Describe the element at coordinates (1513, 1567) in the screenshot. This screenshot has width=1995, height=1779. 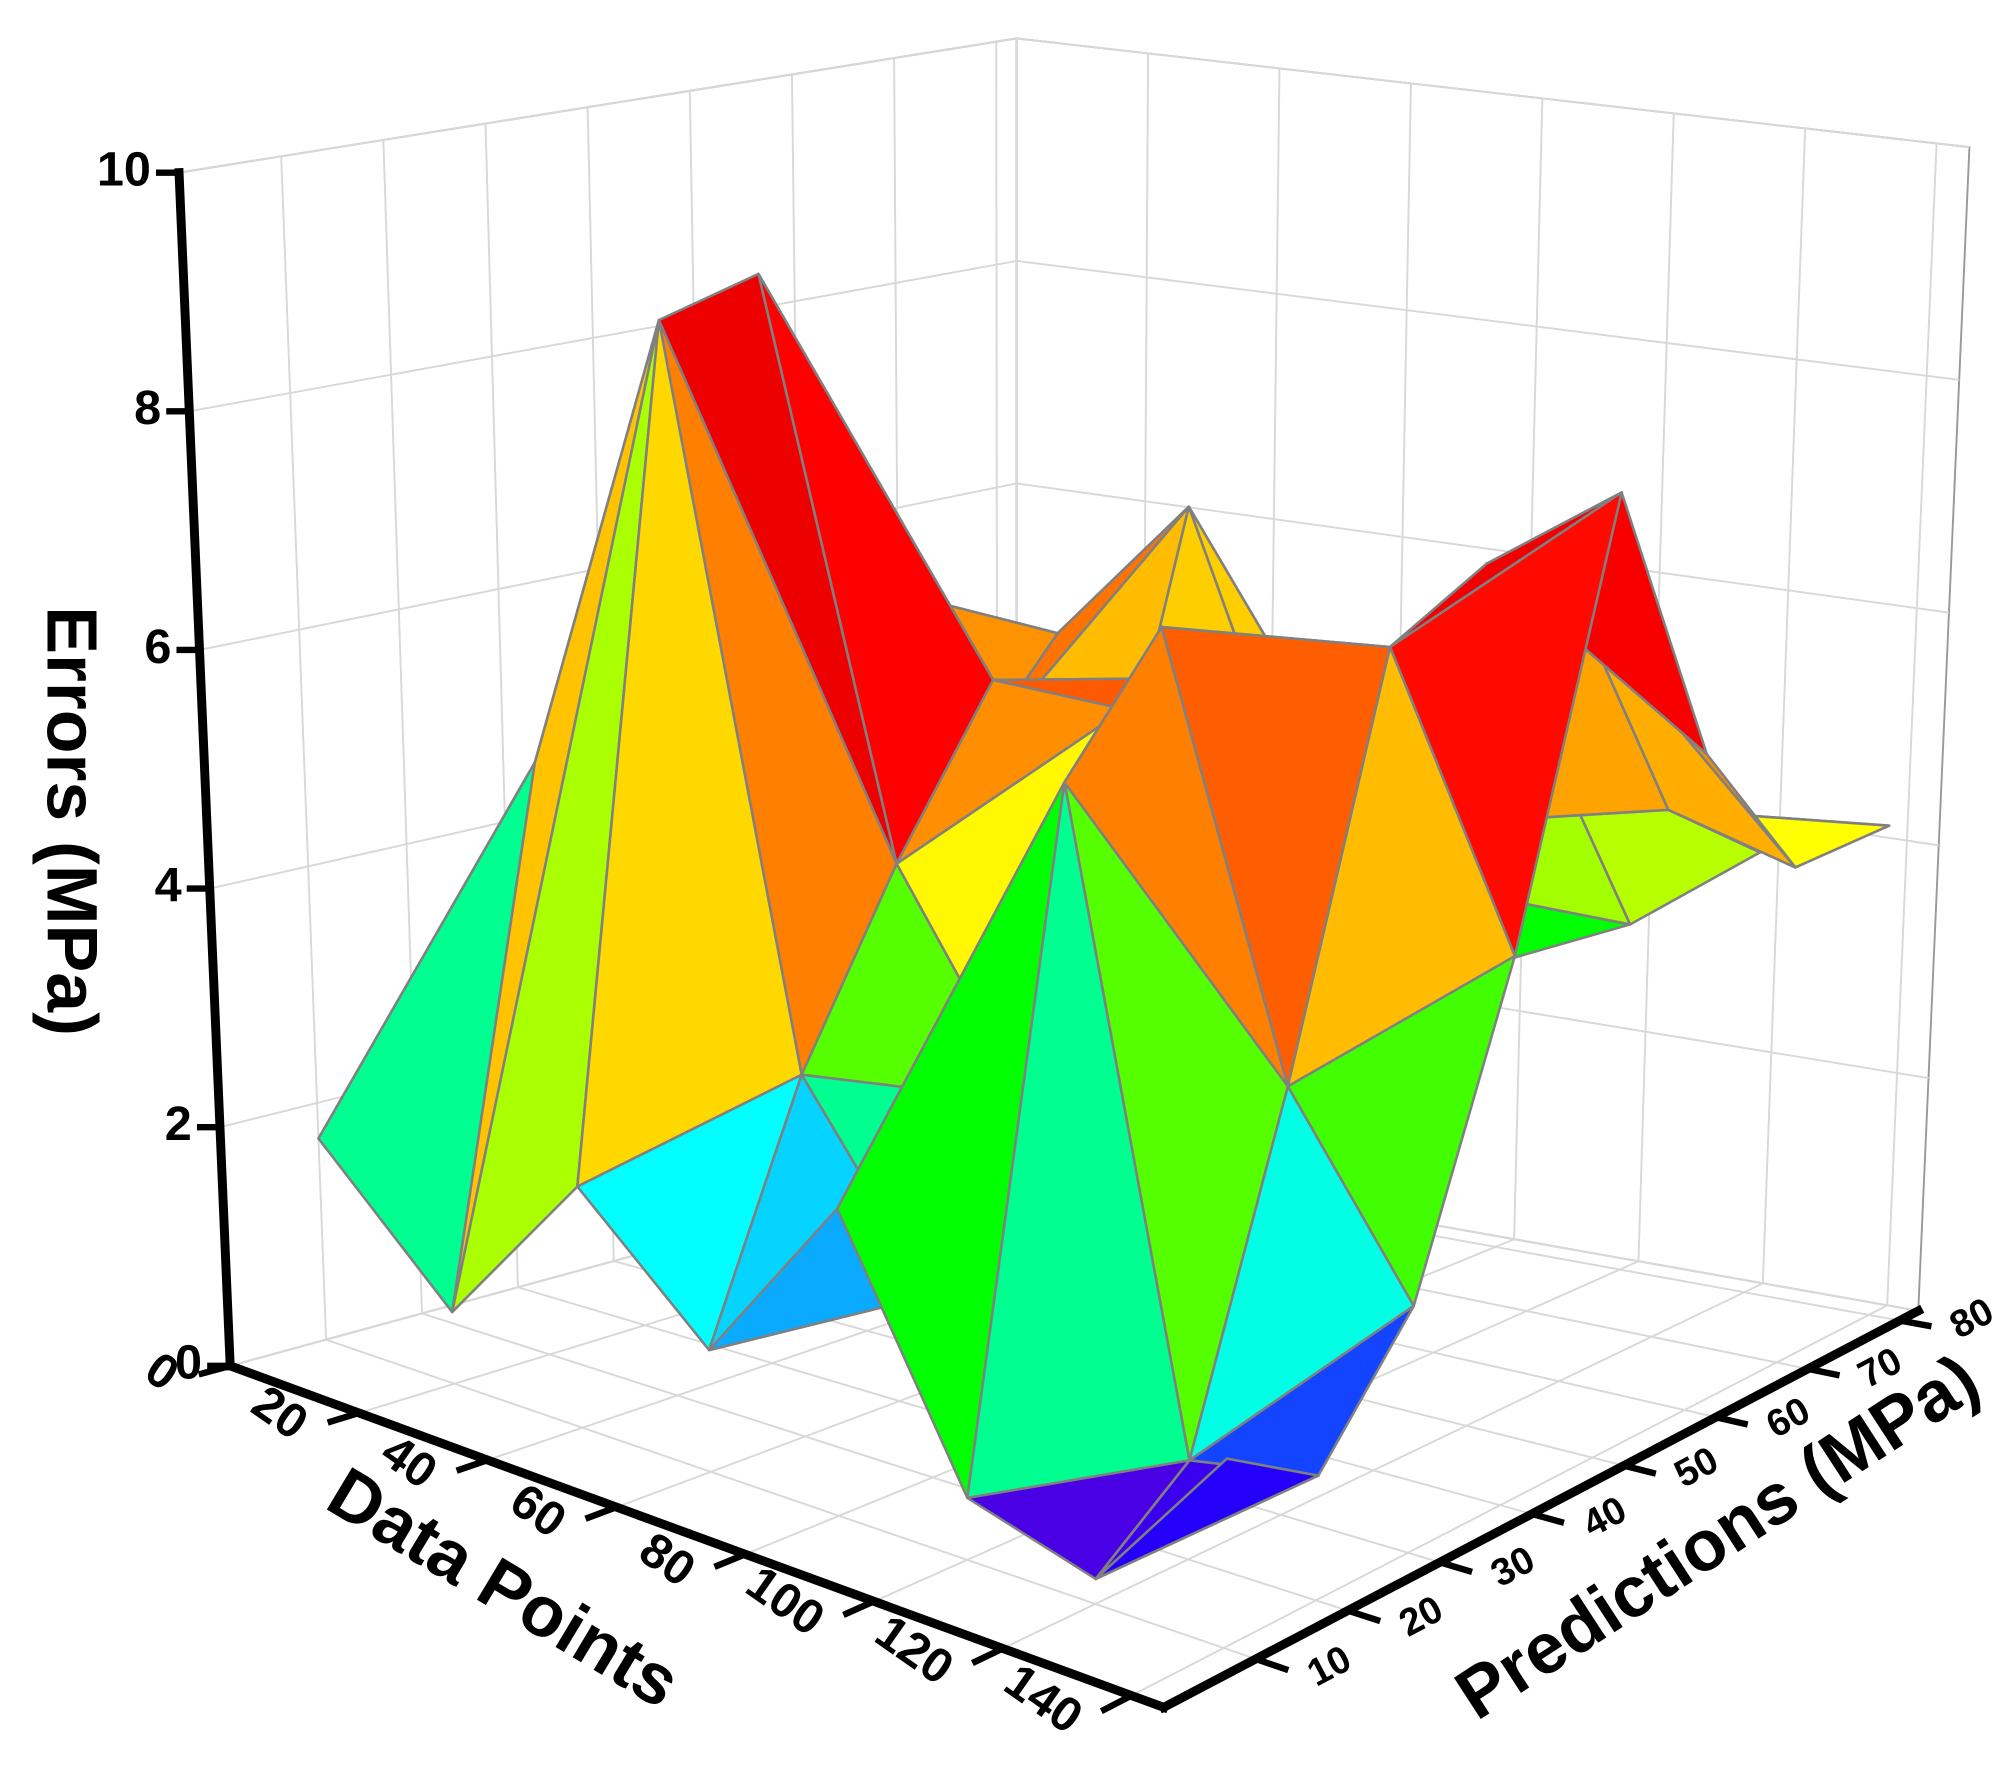
I see `y-tick-label: 30` at that location.